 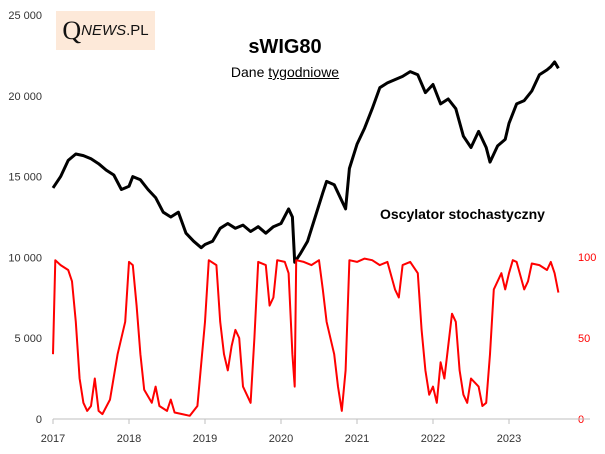 What do you see at coordinates (304, 72) in the screenshot?
I see `subtitle-underlined: tygodniowe` at bounding box center [304, 72].